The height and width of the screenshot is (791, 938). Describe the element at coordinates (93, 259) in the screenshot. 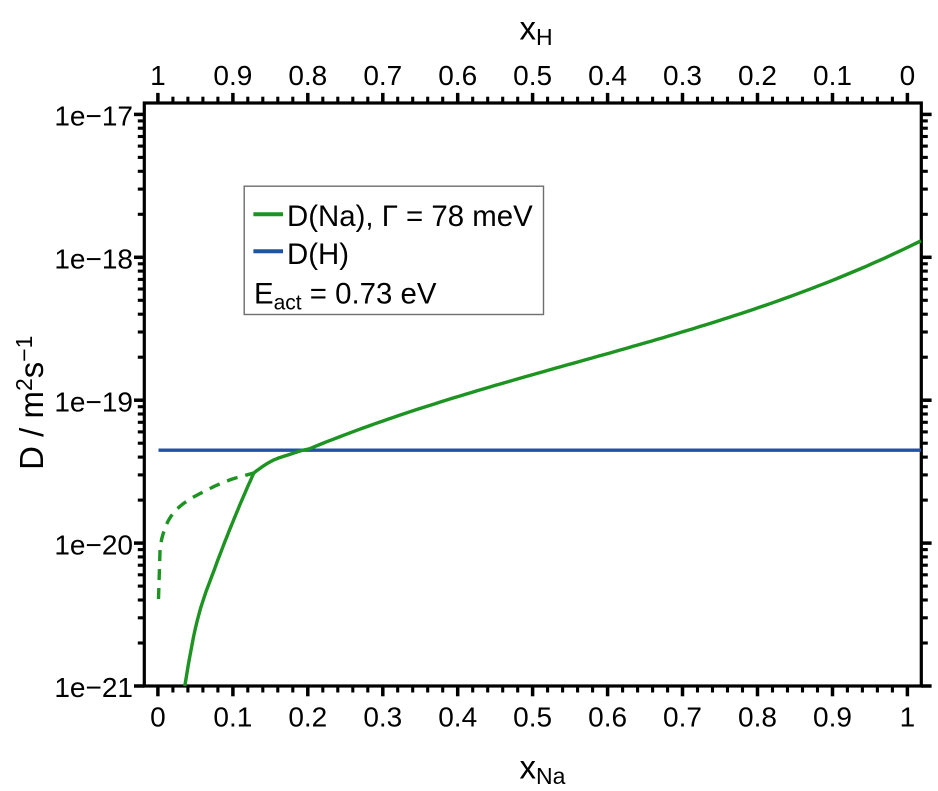

I see `svg-text: 1e−18` at that location.